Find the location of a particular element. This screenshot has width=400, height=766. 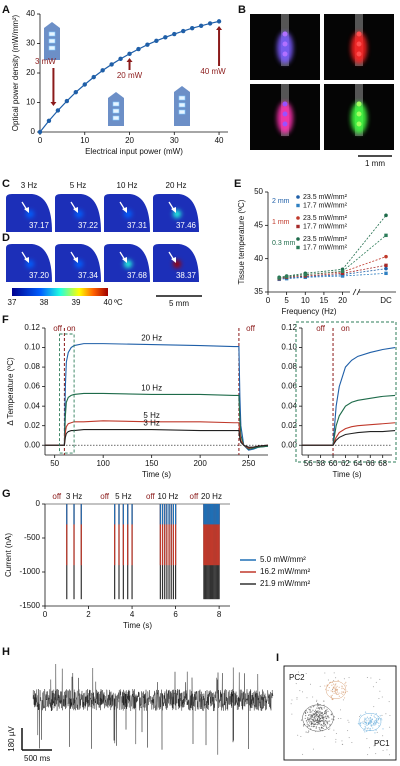

annotation: 40 mW is located at coordinates (213, 71).